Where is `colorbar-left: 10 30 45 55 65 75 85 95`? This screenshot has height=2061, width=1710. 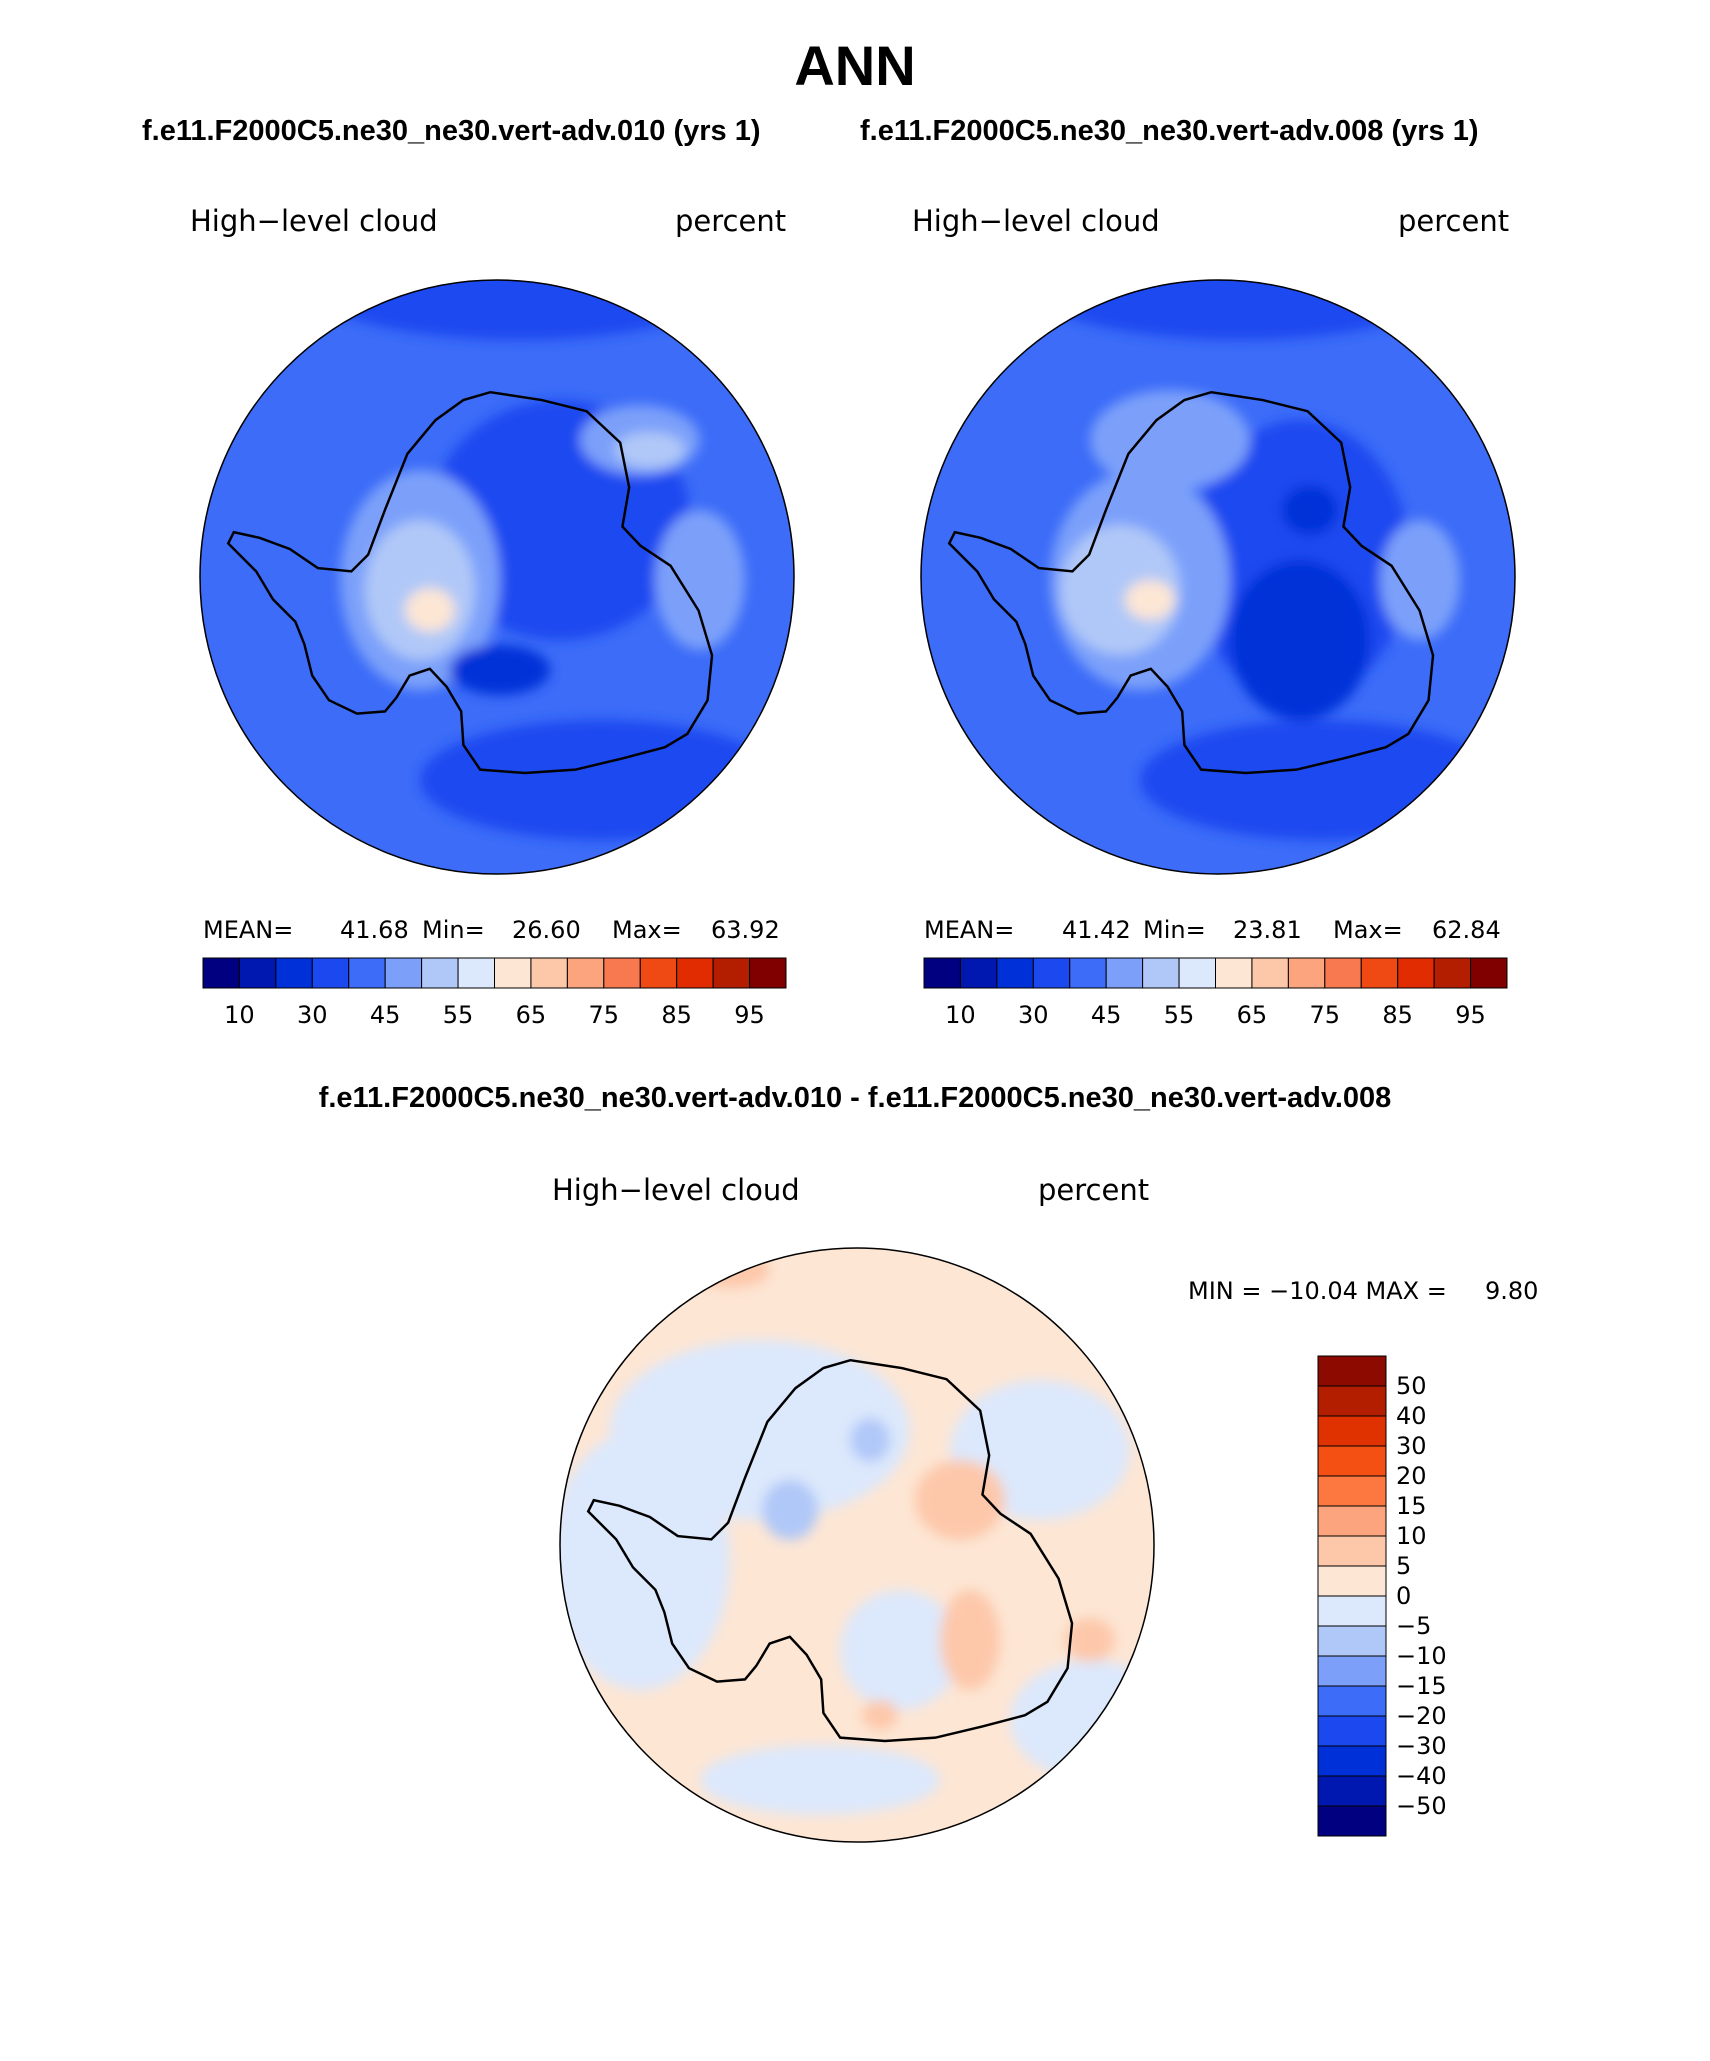 colorbar-left: 10 30 45 55 65 75 85 95 is located at coordinates (494, 993).